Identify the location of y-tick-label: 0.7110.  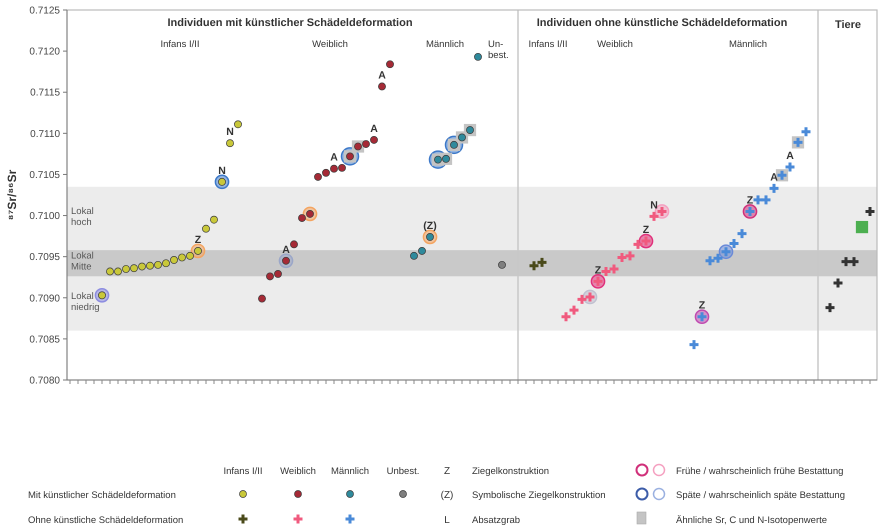
(45, 134).